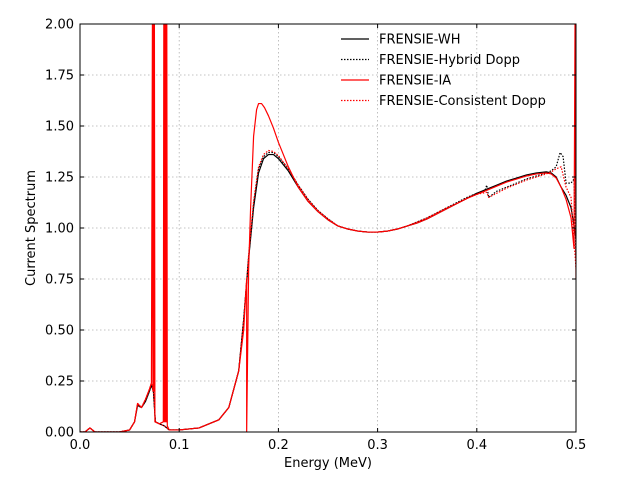 Image resolution: width=640 pixels, height=480 pixels. What do you see at coordinates (59, 25) in the screenshot?
I see `y-tick-label: 2.00` at bounding box center [59, 25].